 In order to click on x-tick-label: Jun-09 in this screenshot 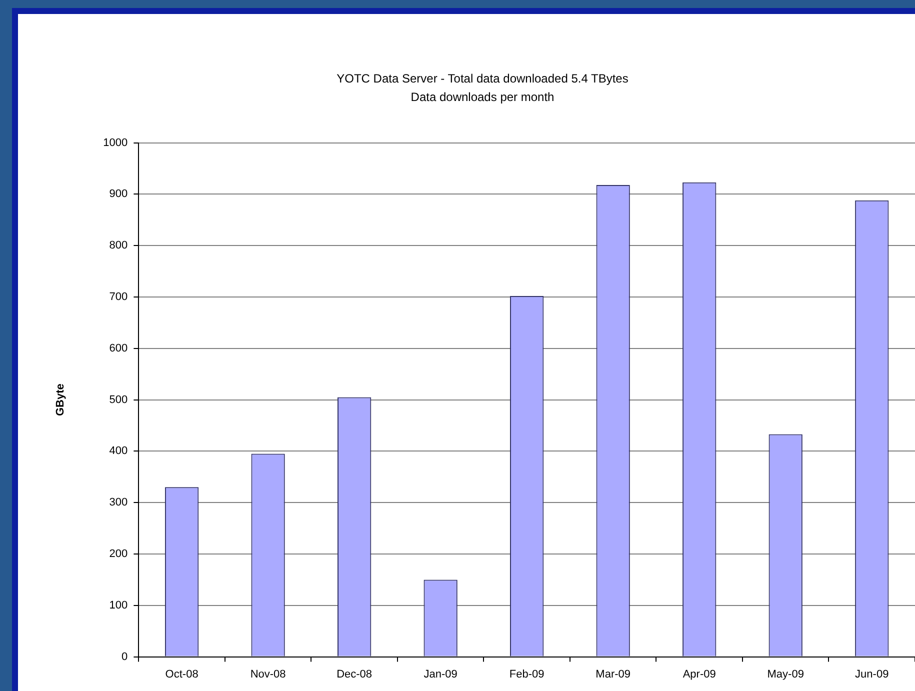, I will do `click(872, 674)`.